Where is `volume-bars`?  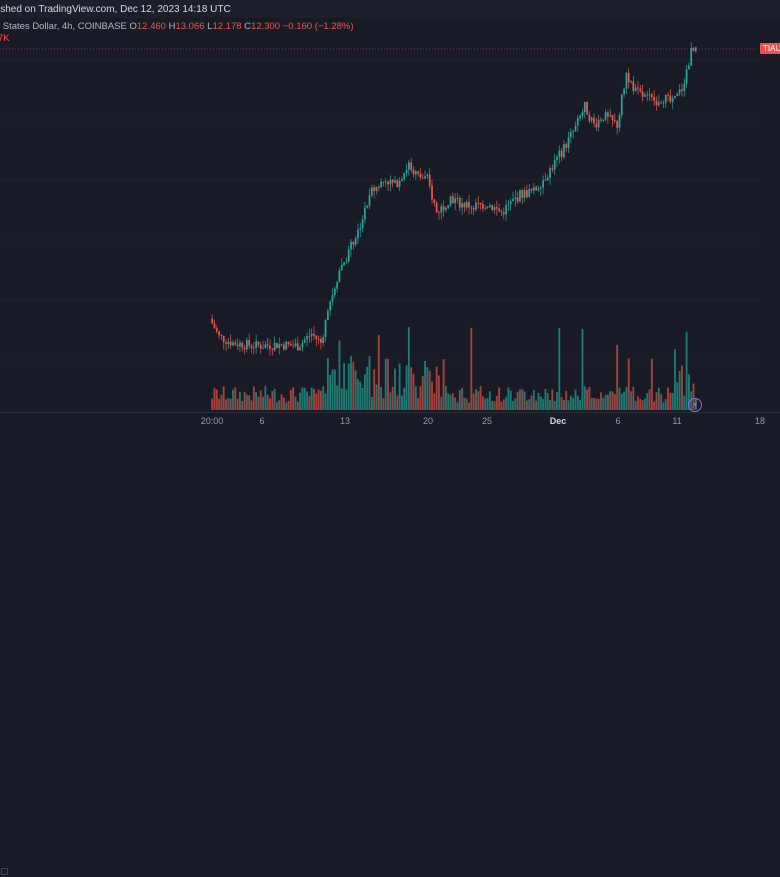
volume-bars is located at coordinates (454, 368).